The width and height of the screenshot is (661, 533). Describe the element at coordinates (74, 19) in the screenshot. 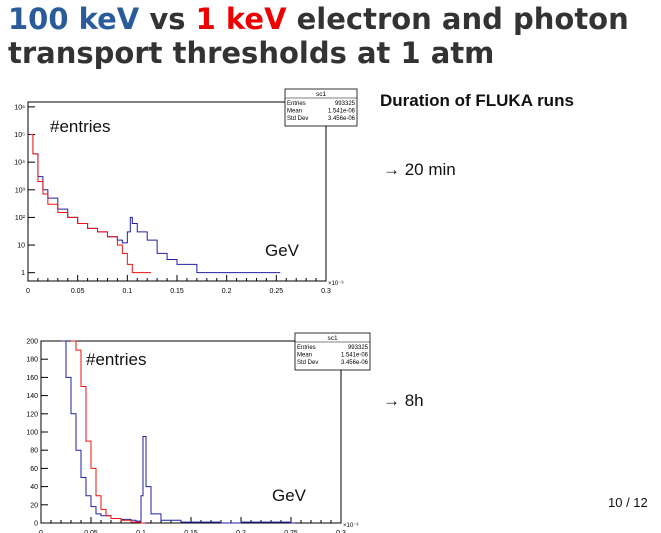

I see `title-100kev: 100 keV` at that location.